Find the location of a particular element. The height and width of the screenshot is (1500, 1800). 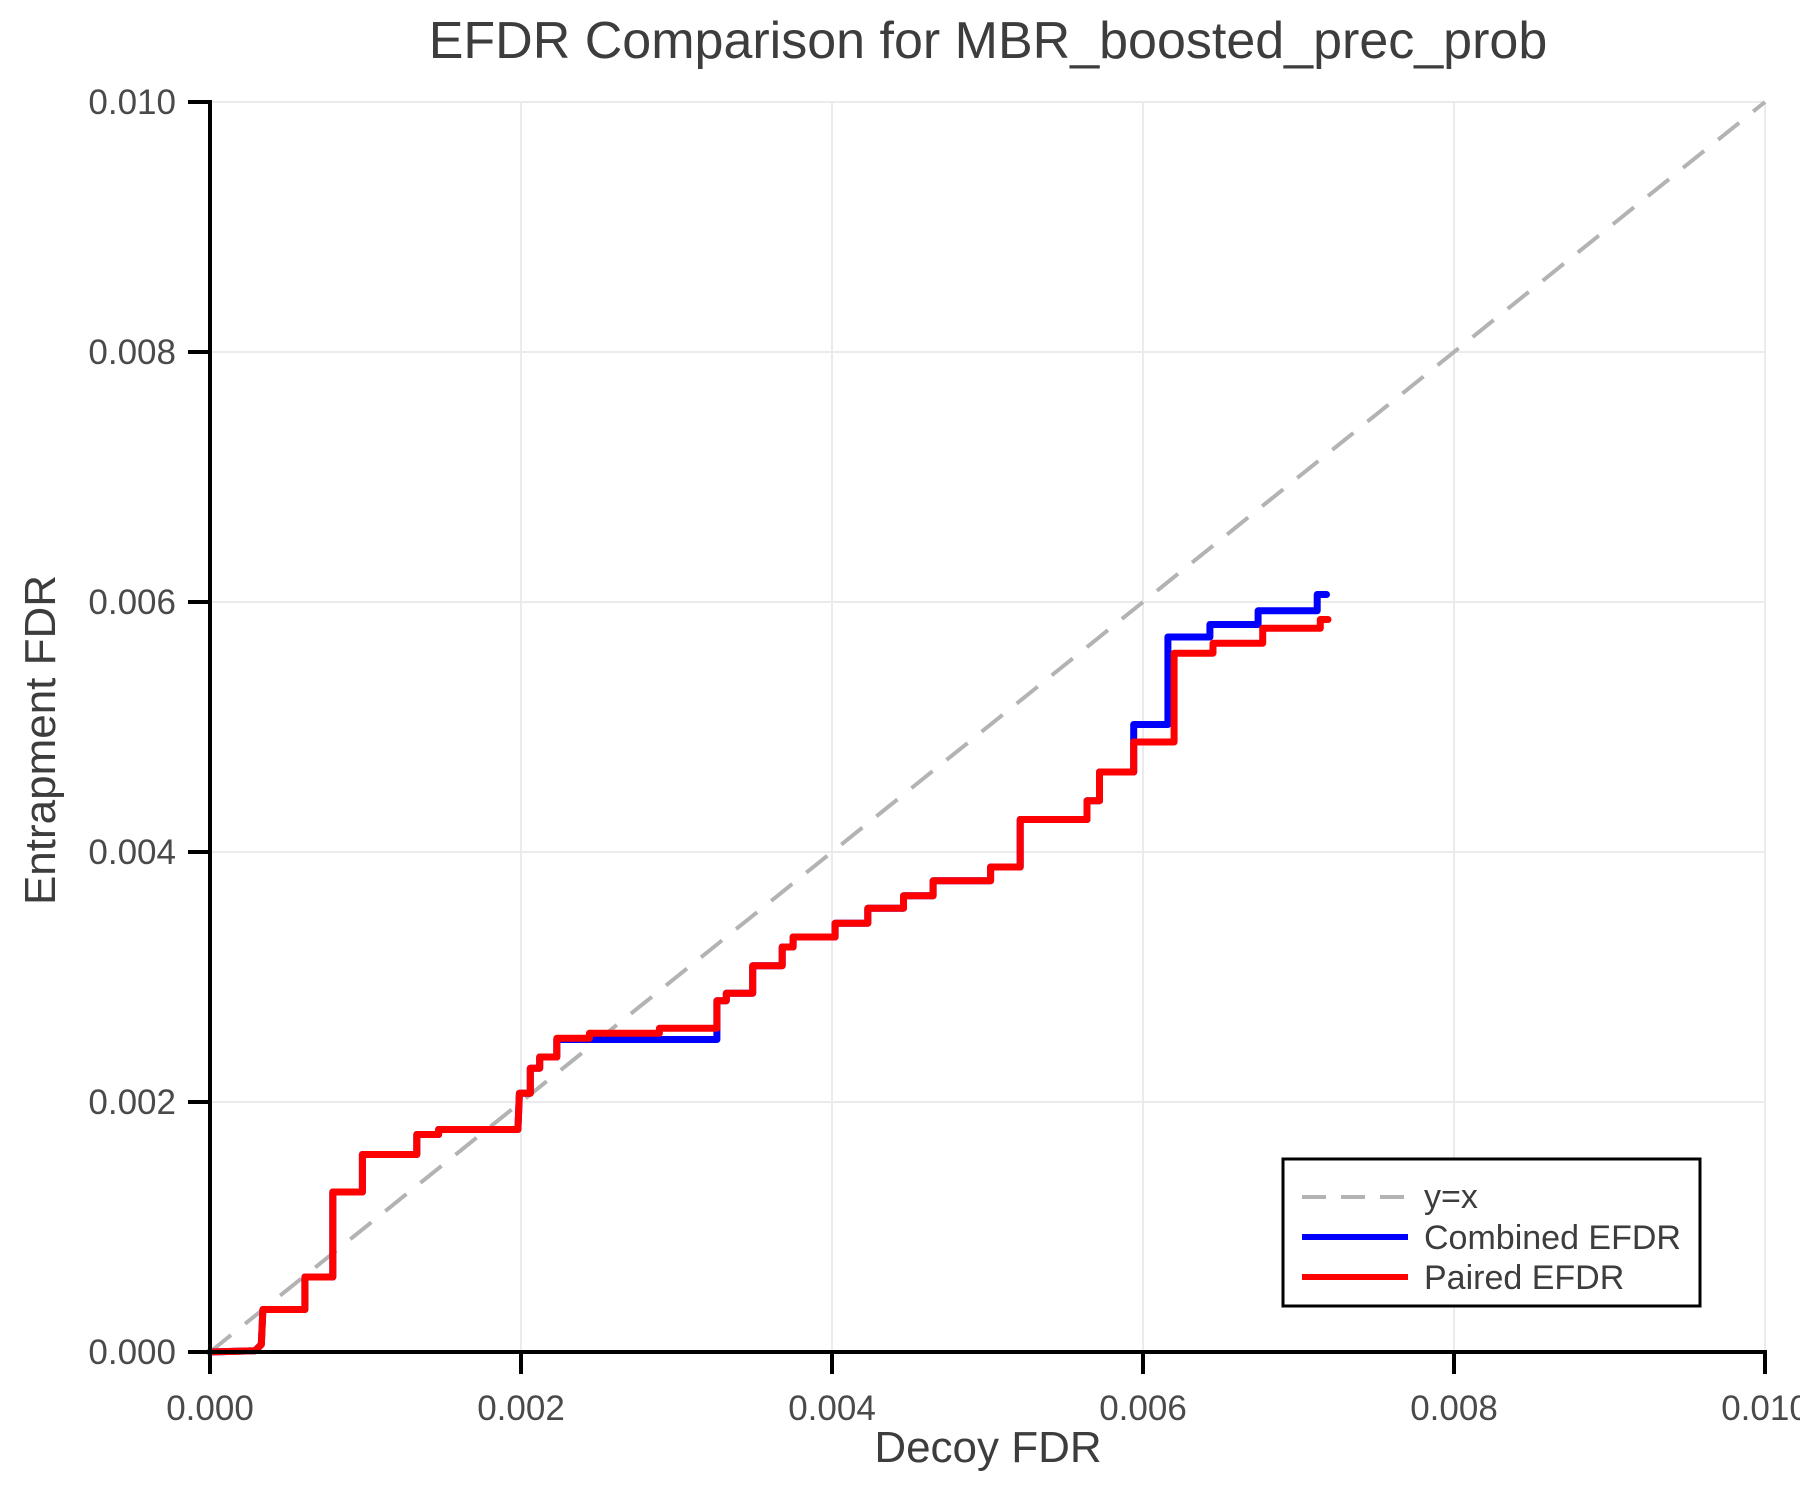

y-tick-label: 0.008 is located at coordinates (132, 352).